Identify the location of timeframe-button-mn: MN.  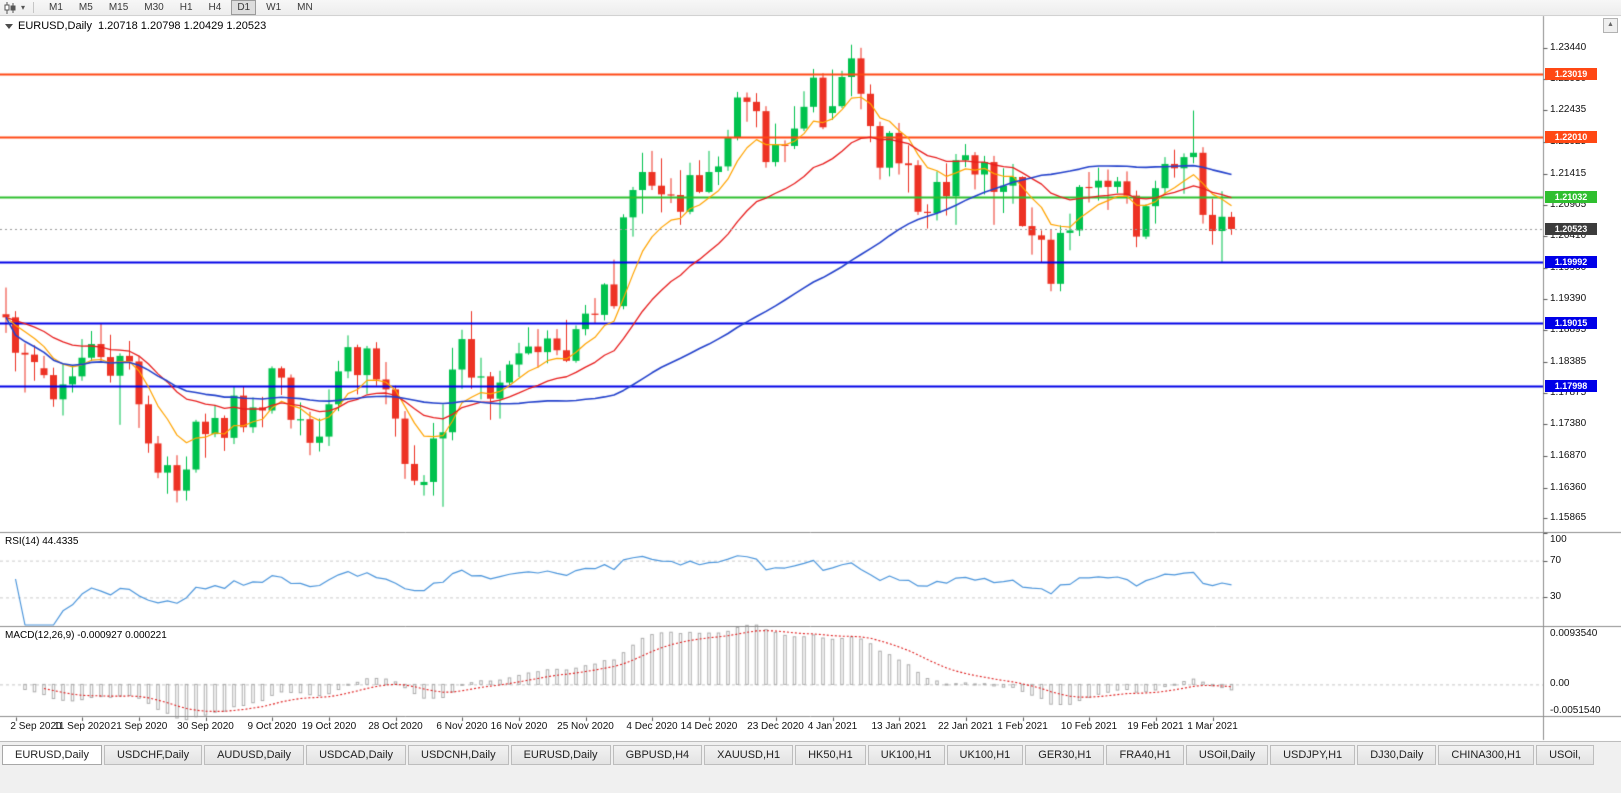
(305, 7).